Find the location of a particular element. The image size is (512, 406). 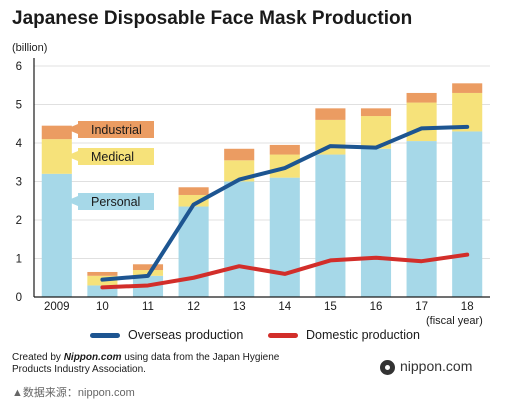

y-tick-label: 3 is located at coordinates (19, 183).